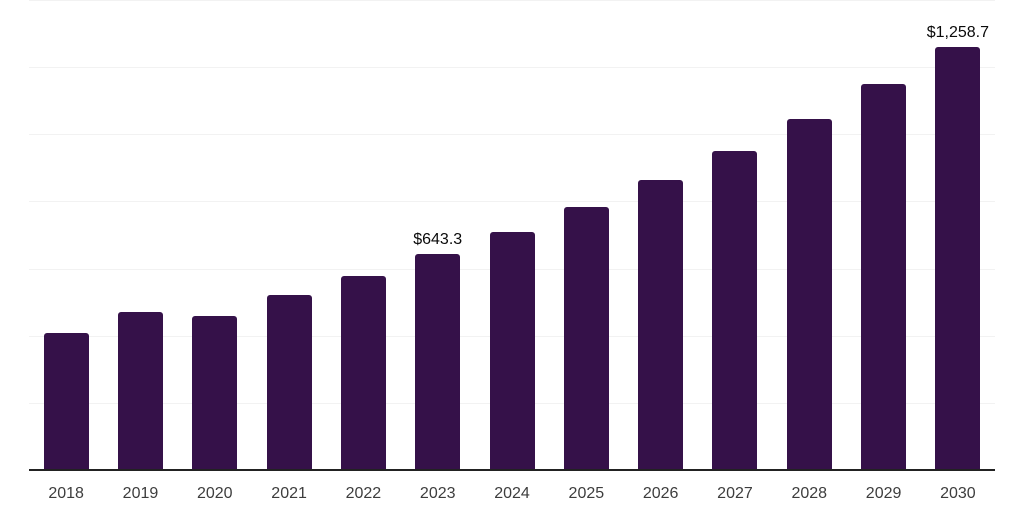  What do you see at coordinates (214, 493) in the screenshot?
I see `x-tick-label-2020: 2020` at bounding box center [214, 493].